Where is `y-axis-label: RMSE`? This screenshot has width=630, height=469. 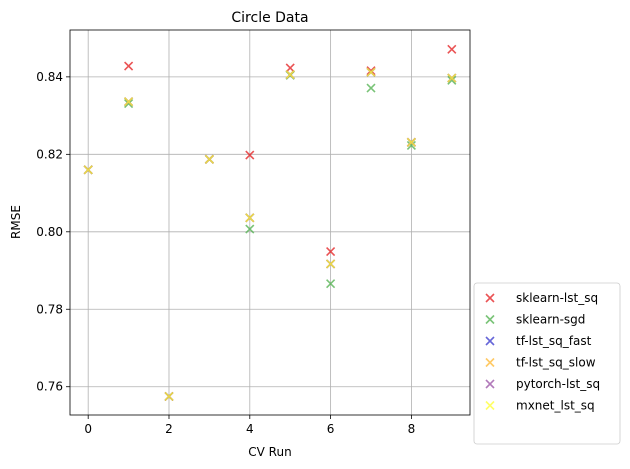 y-axis-label: RMSE is located at coordinates (16, 222).